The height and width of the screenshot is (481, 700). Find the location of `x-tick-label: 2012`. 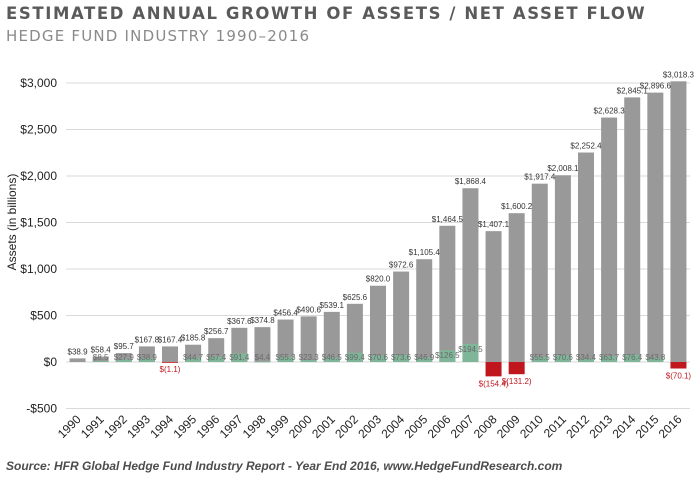

x-tick-label: 2012 is located at coordinates (577, 426).